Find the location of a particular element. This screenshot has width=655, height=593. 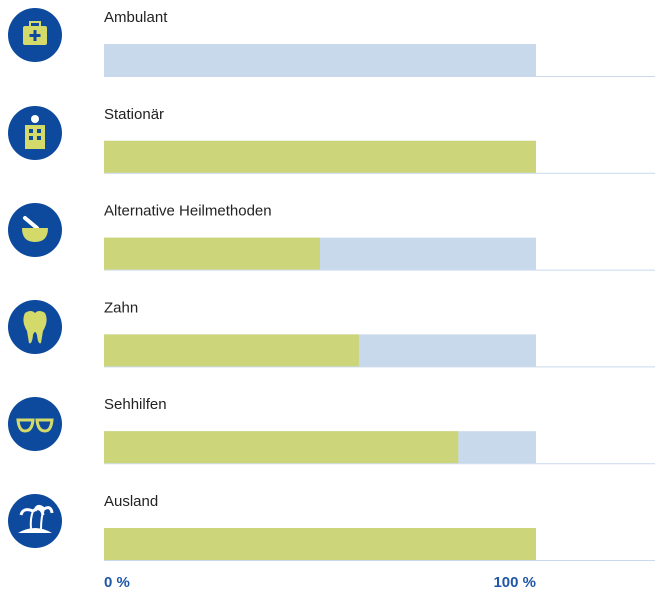

category-label: Alternative Heilmethoden is located at coordinates (188, 211).